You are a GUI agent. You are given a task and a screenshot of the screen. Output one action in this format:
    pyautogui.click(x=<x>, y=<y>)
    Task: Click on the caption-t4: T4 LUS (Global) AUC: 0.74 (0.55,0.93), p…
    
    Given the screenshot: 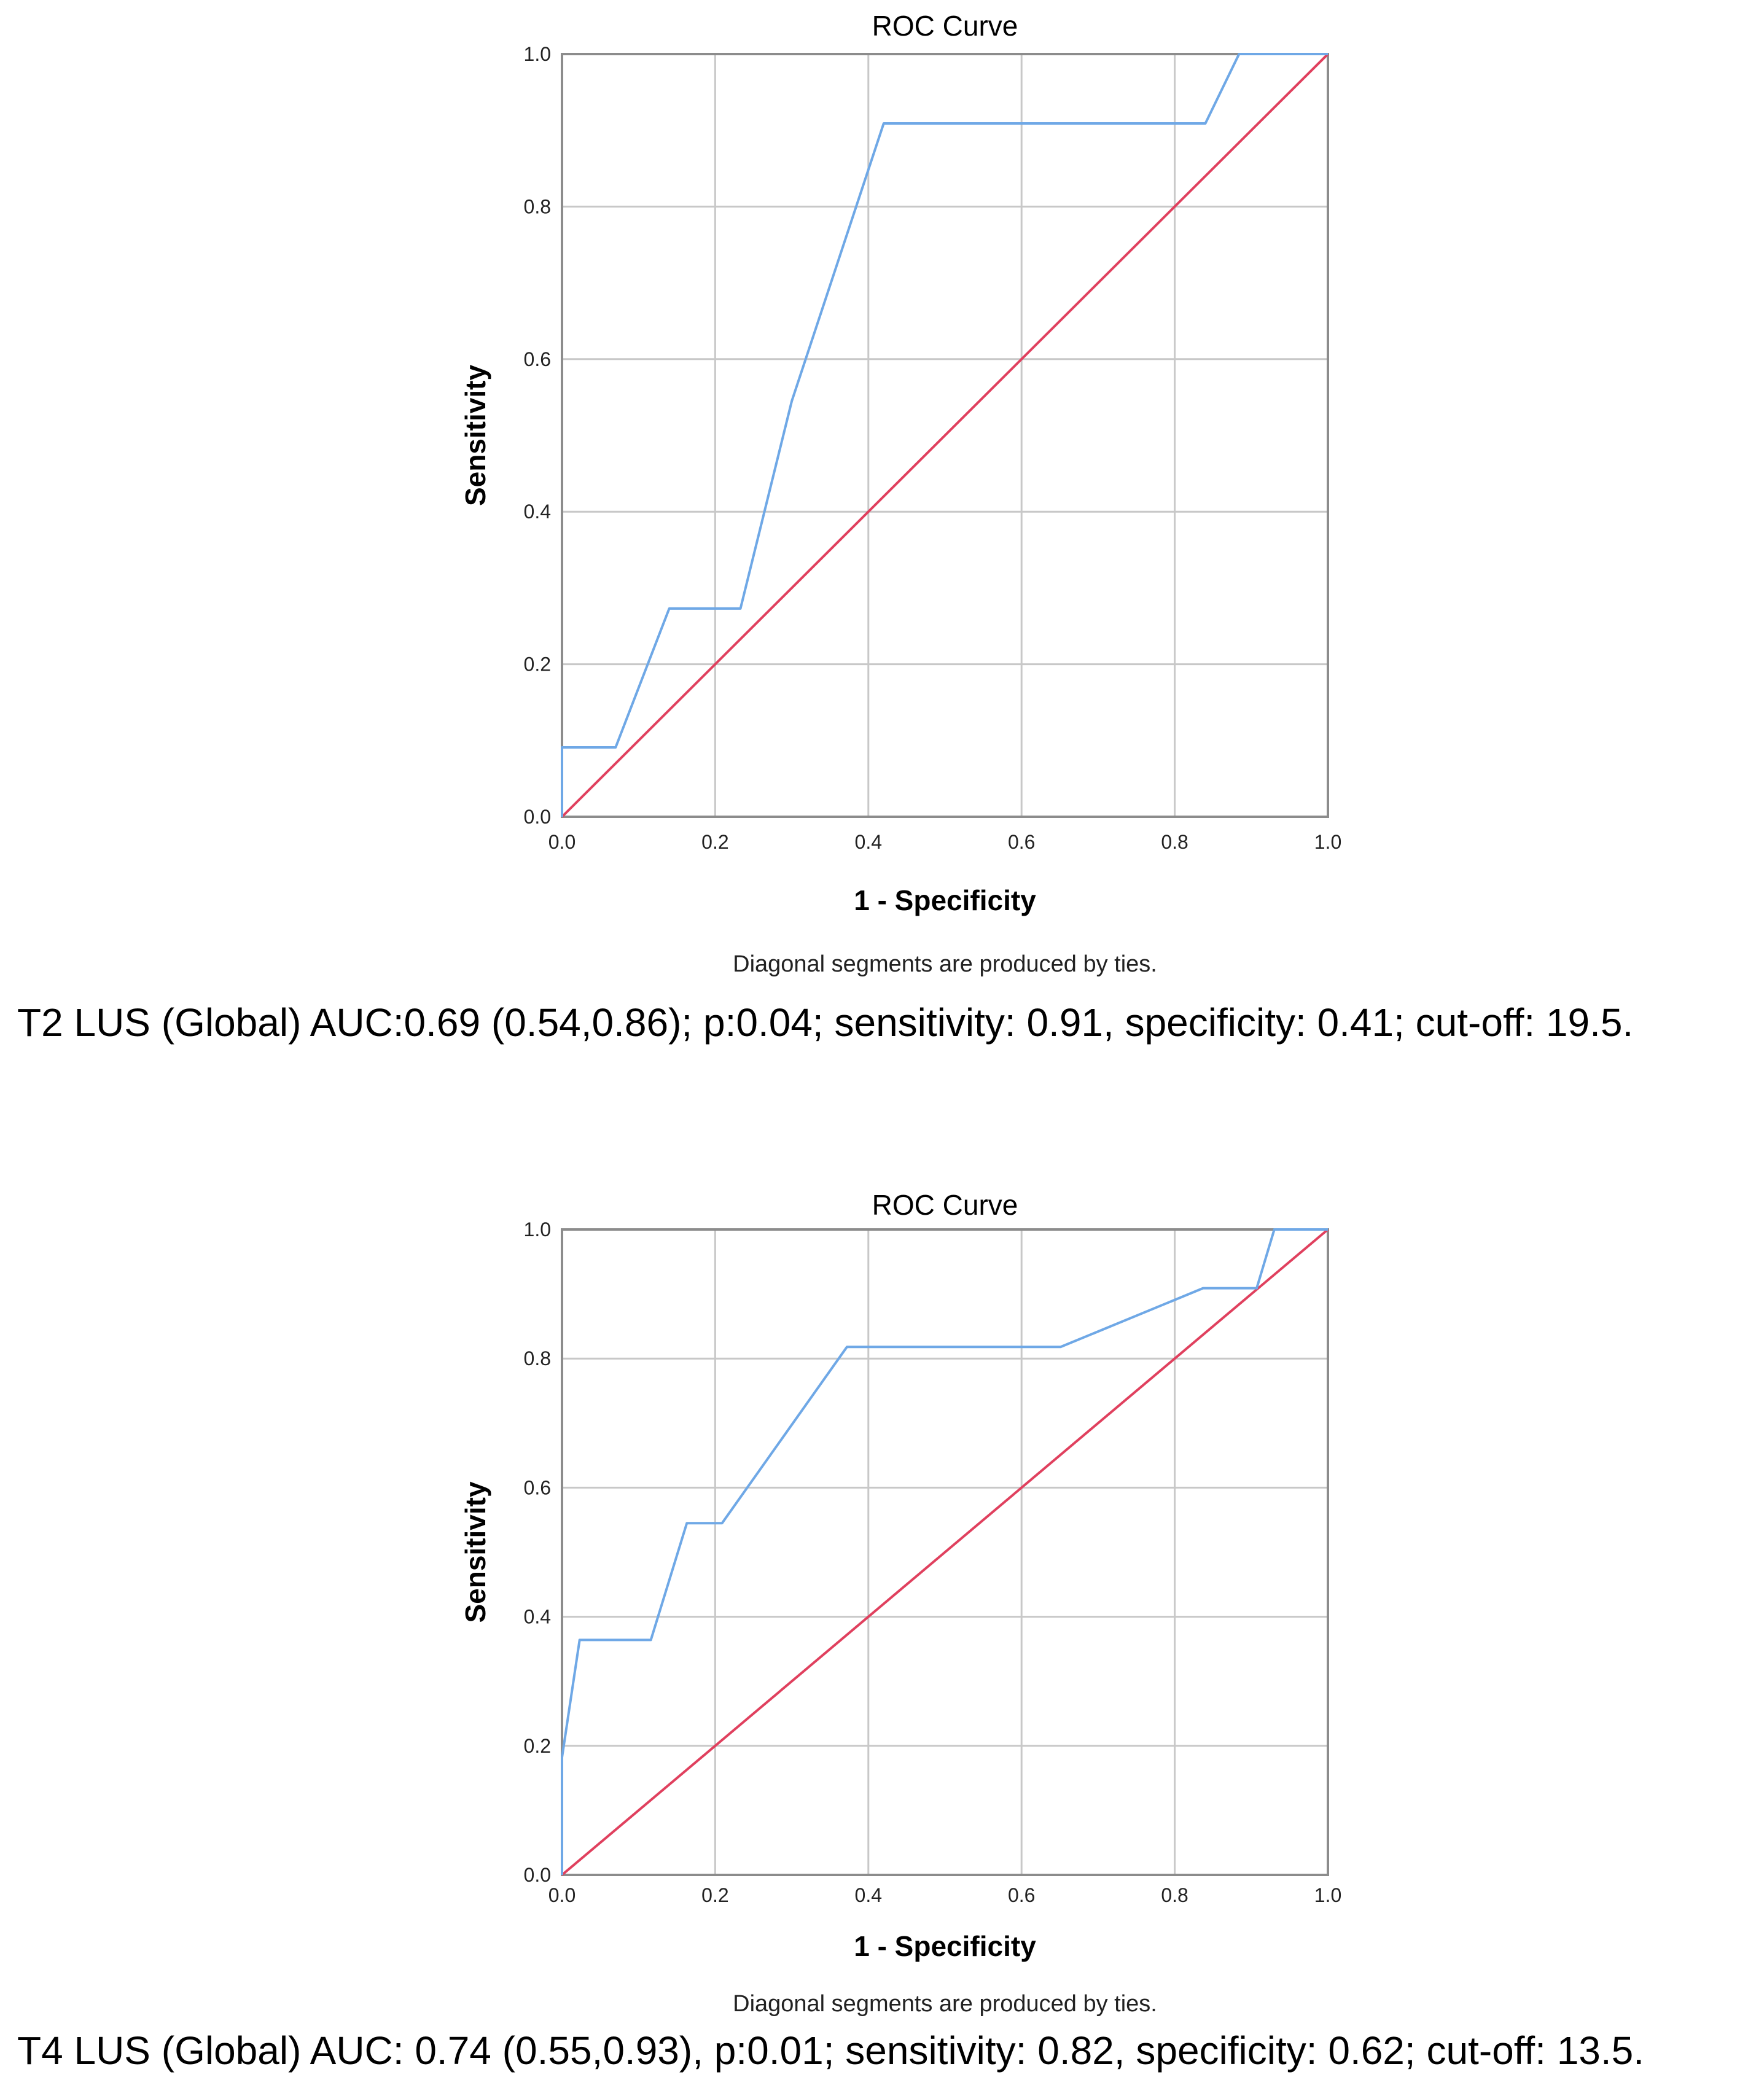 What is the action you would take?
    pyautogui.click(x=831, y=2050)
    